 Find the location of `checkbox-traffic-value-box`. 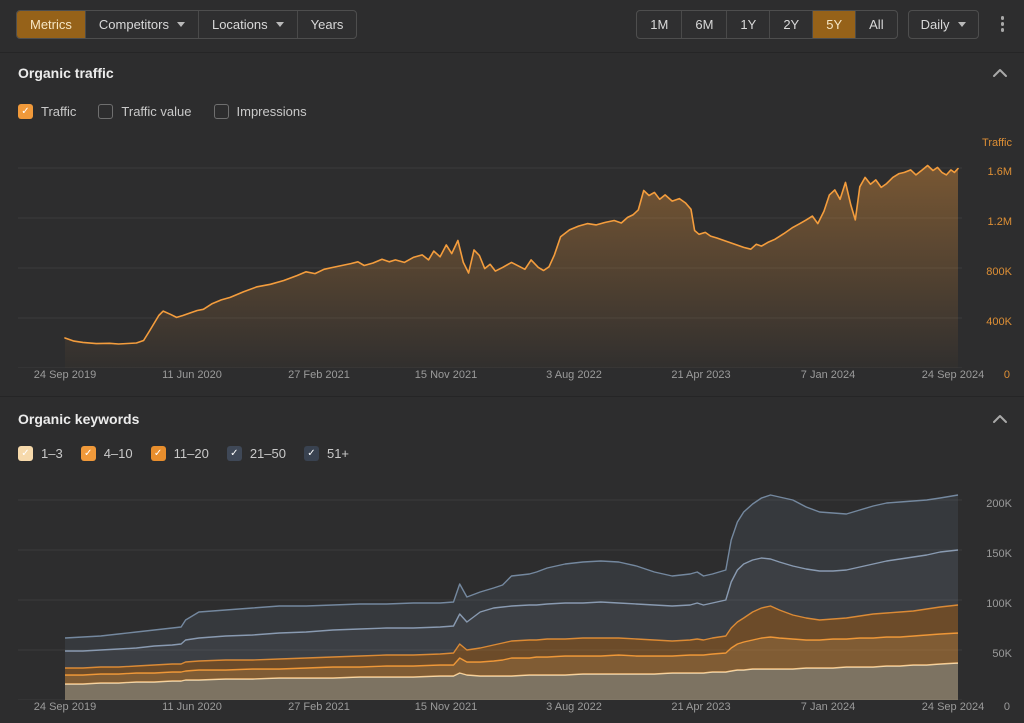

checkbox-traffic-value-box is located at coordinates (106, 111).